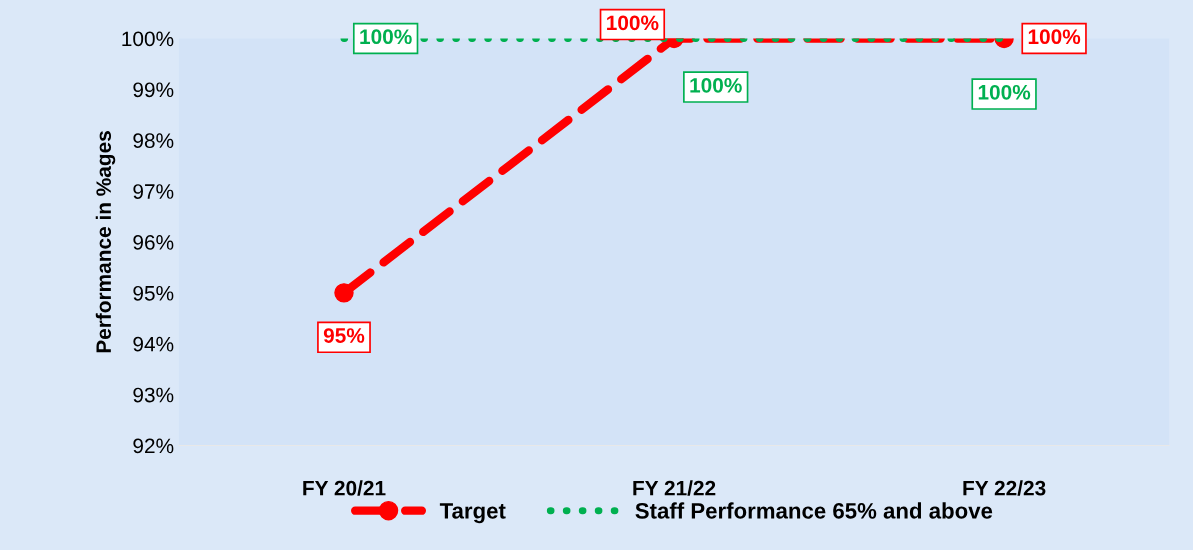 This screenshot has height=550, width=1193. What do you see at coordinates (153, 90) in the screenshot?
I see `y-tick-label: 99%` at bounding box center [153, 90].